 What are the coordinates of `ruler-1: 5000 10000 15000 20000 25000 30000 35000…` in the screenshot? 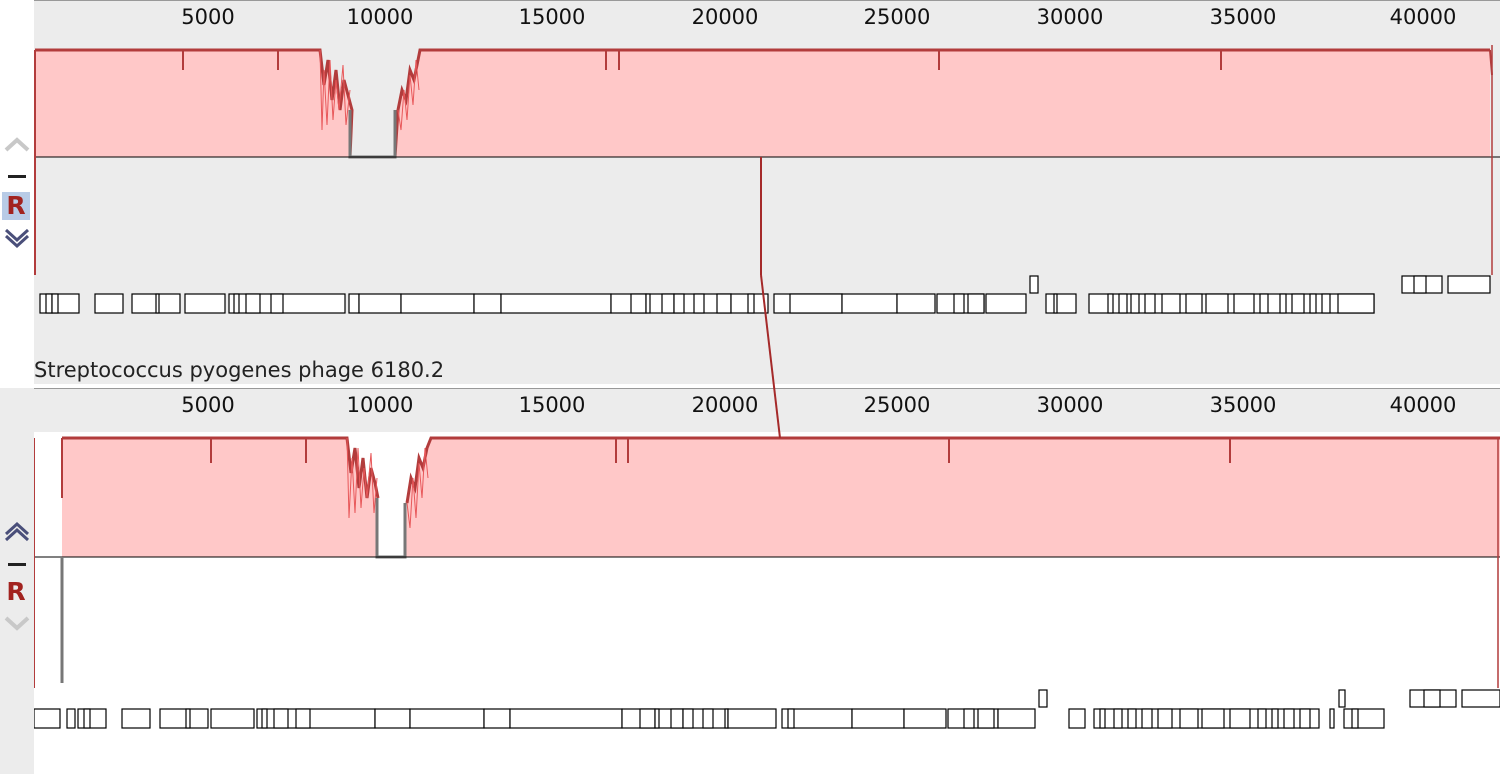 It's located at (767, 22).